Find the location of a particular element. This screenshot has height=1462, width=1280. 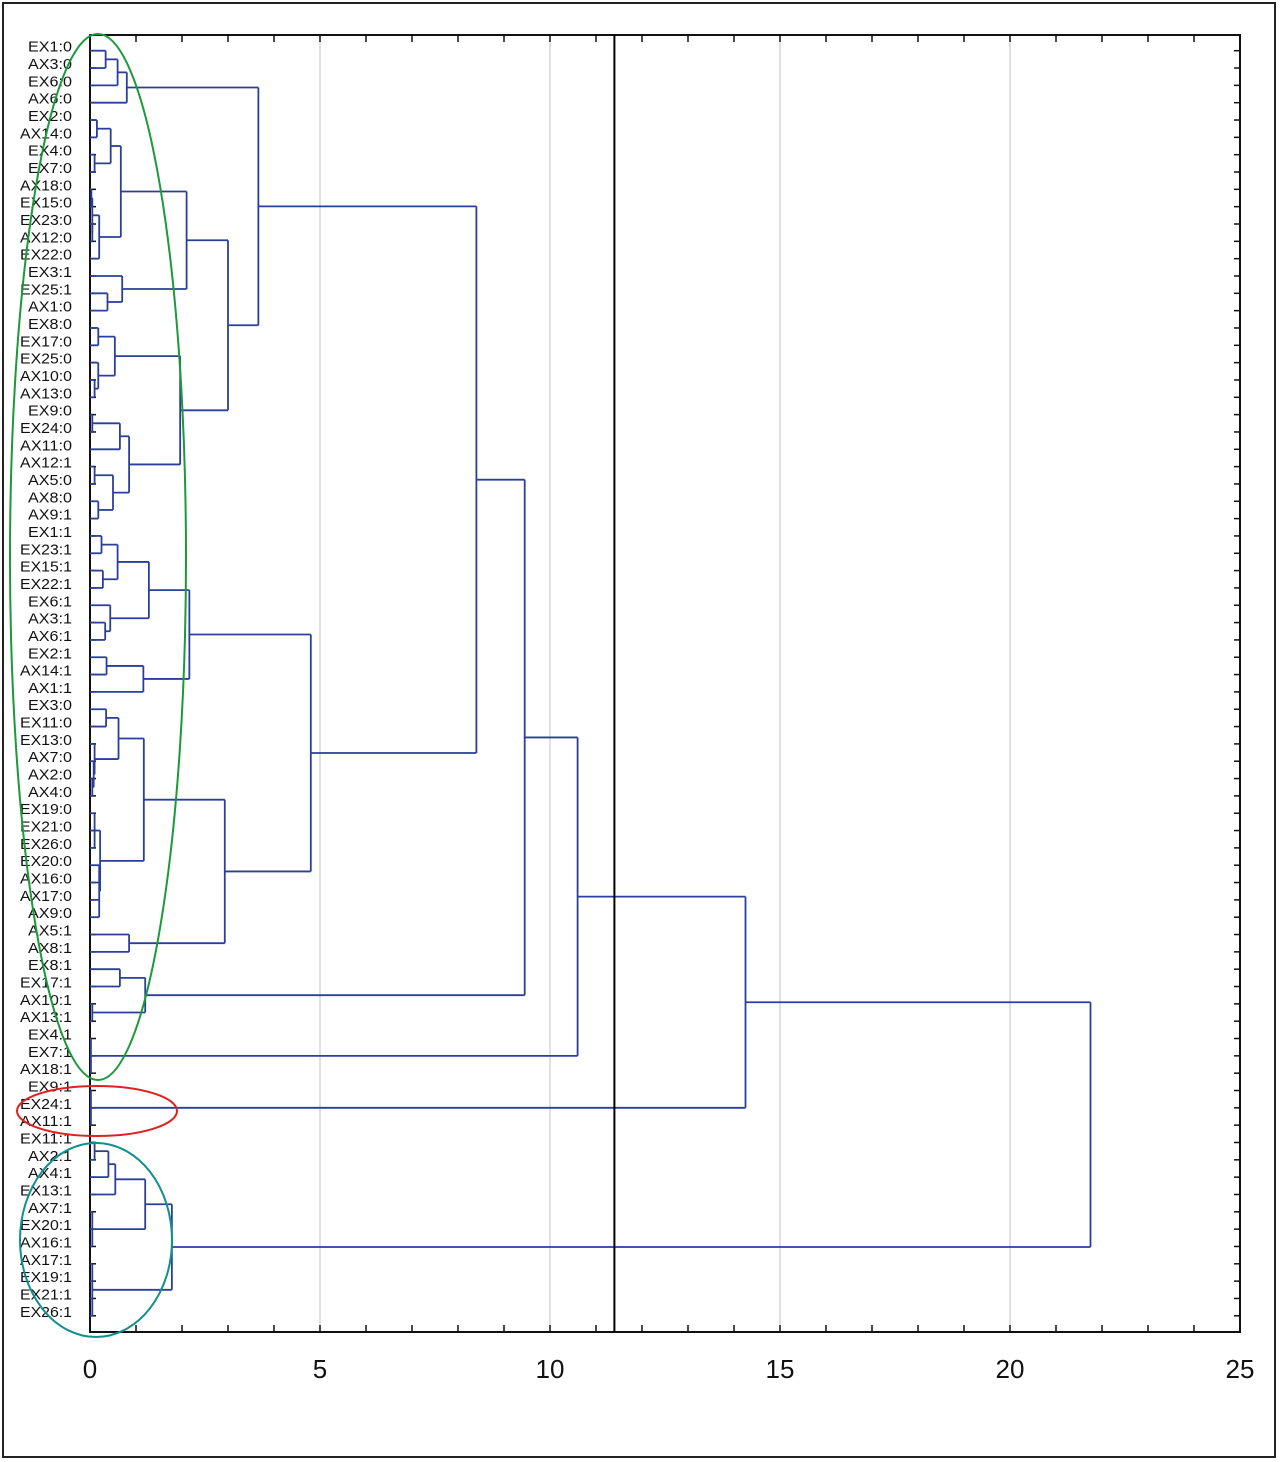

leaf-label: AX4:0 is located at coordinates (50, 793).